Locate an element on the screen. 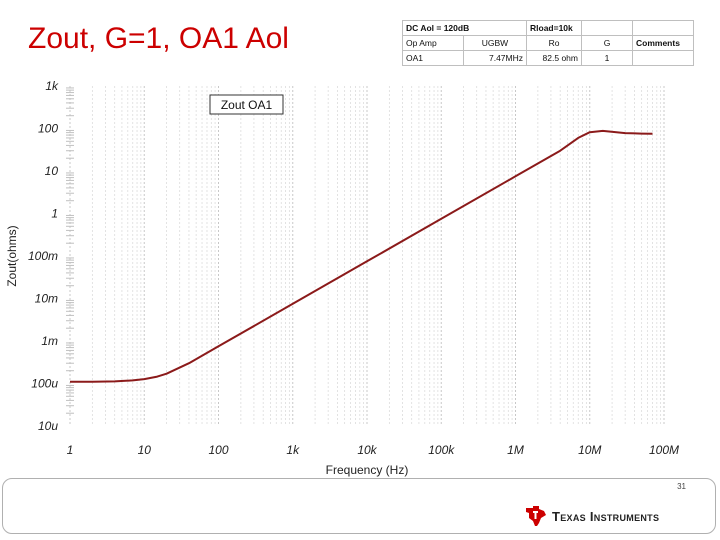 Image resolution: width=720 pixels, height=540 pixels. x-tick-label: 10M is located at coordinates (589, 450).